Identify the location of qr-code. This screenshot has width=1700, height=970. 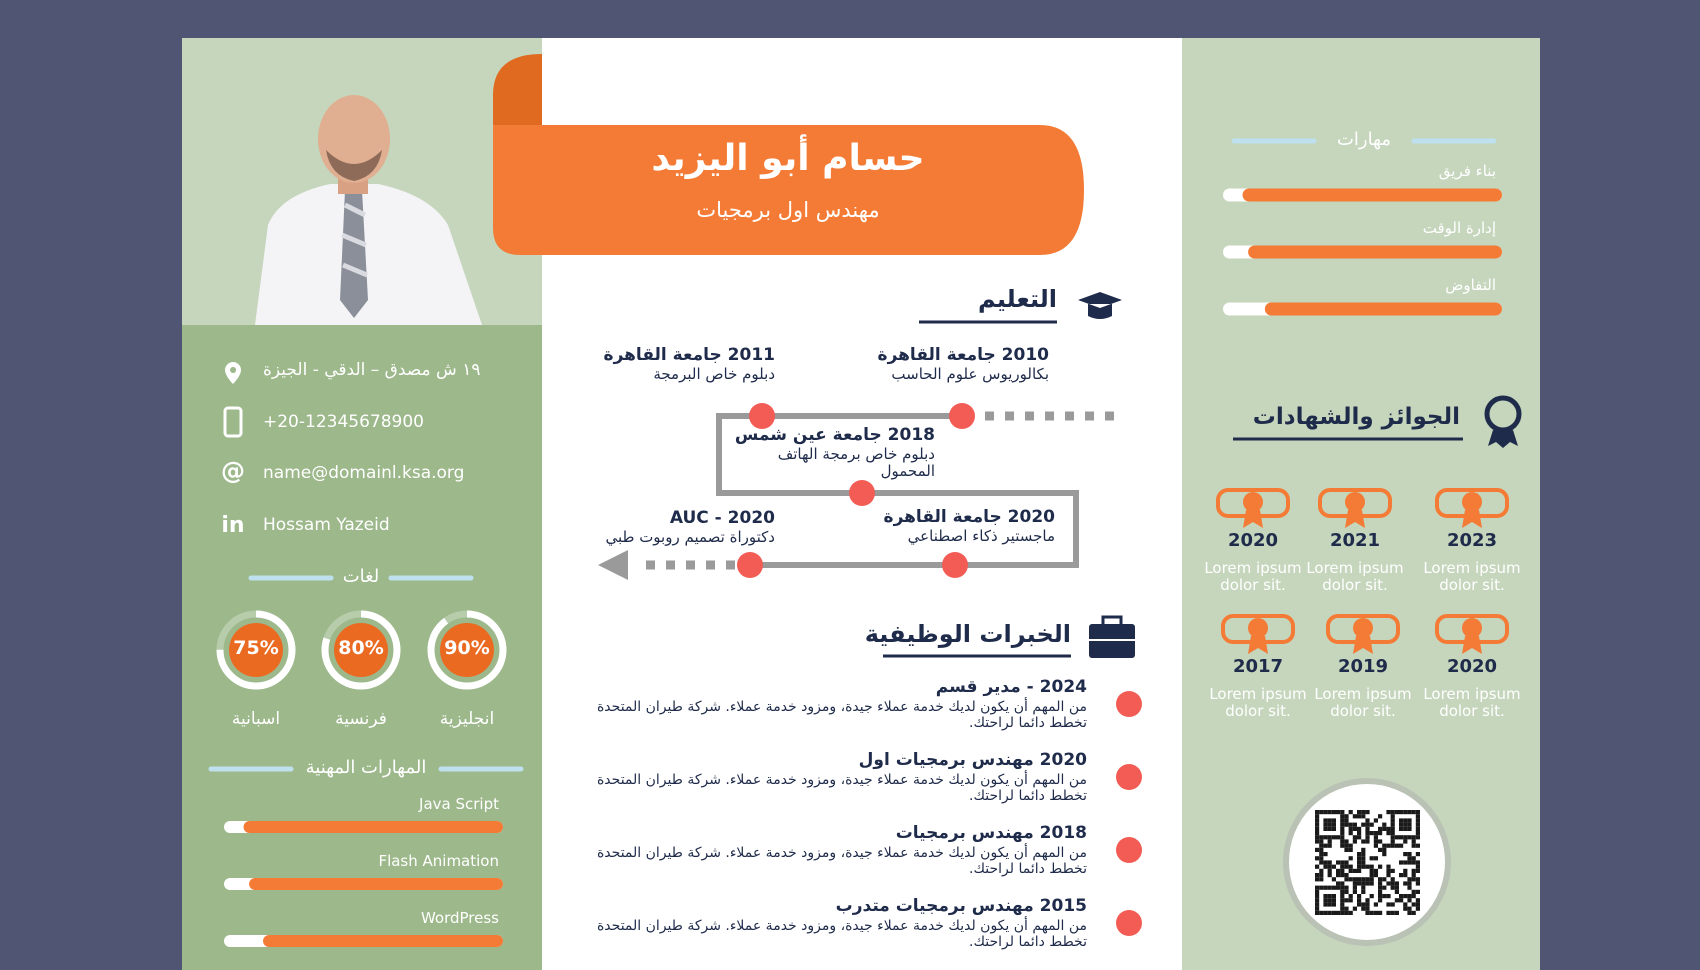
(1367, 862).